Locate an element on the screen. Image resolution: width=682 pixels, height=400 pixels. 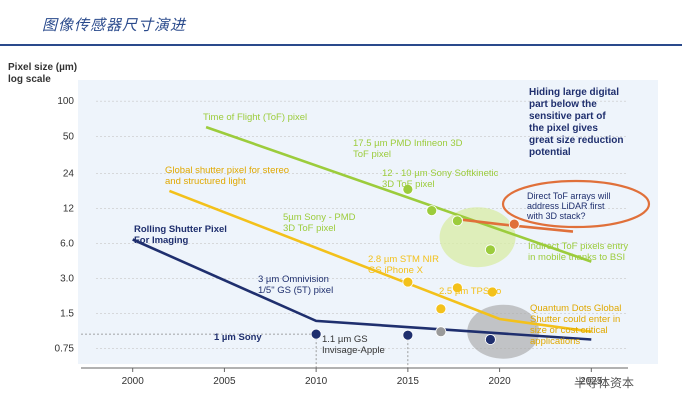
series-line is located at coordinates (518, 225).